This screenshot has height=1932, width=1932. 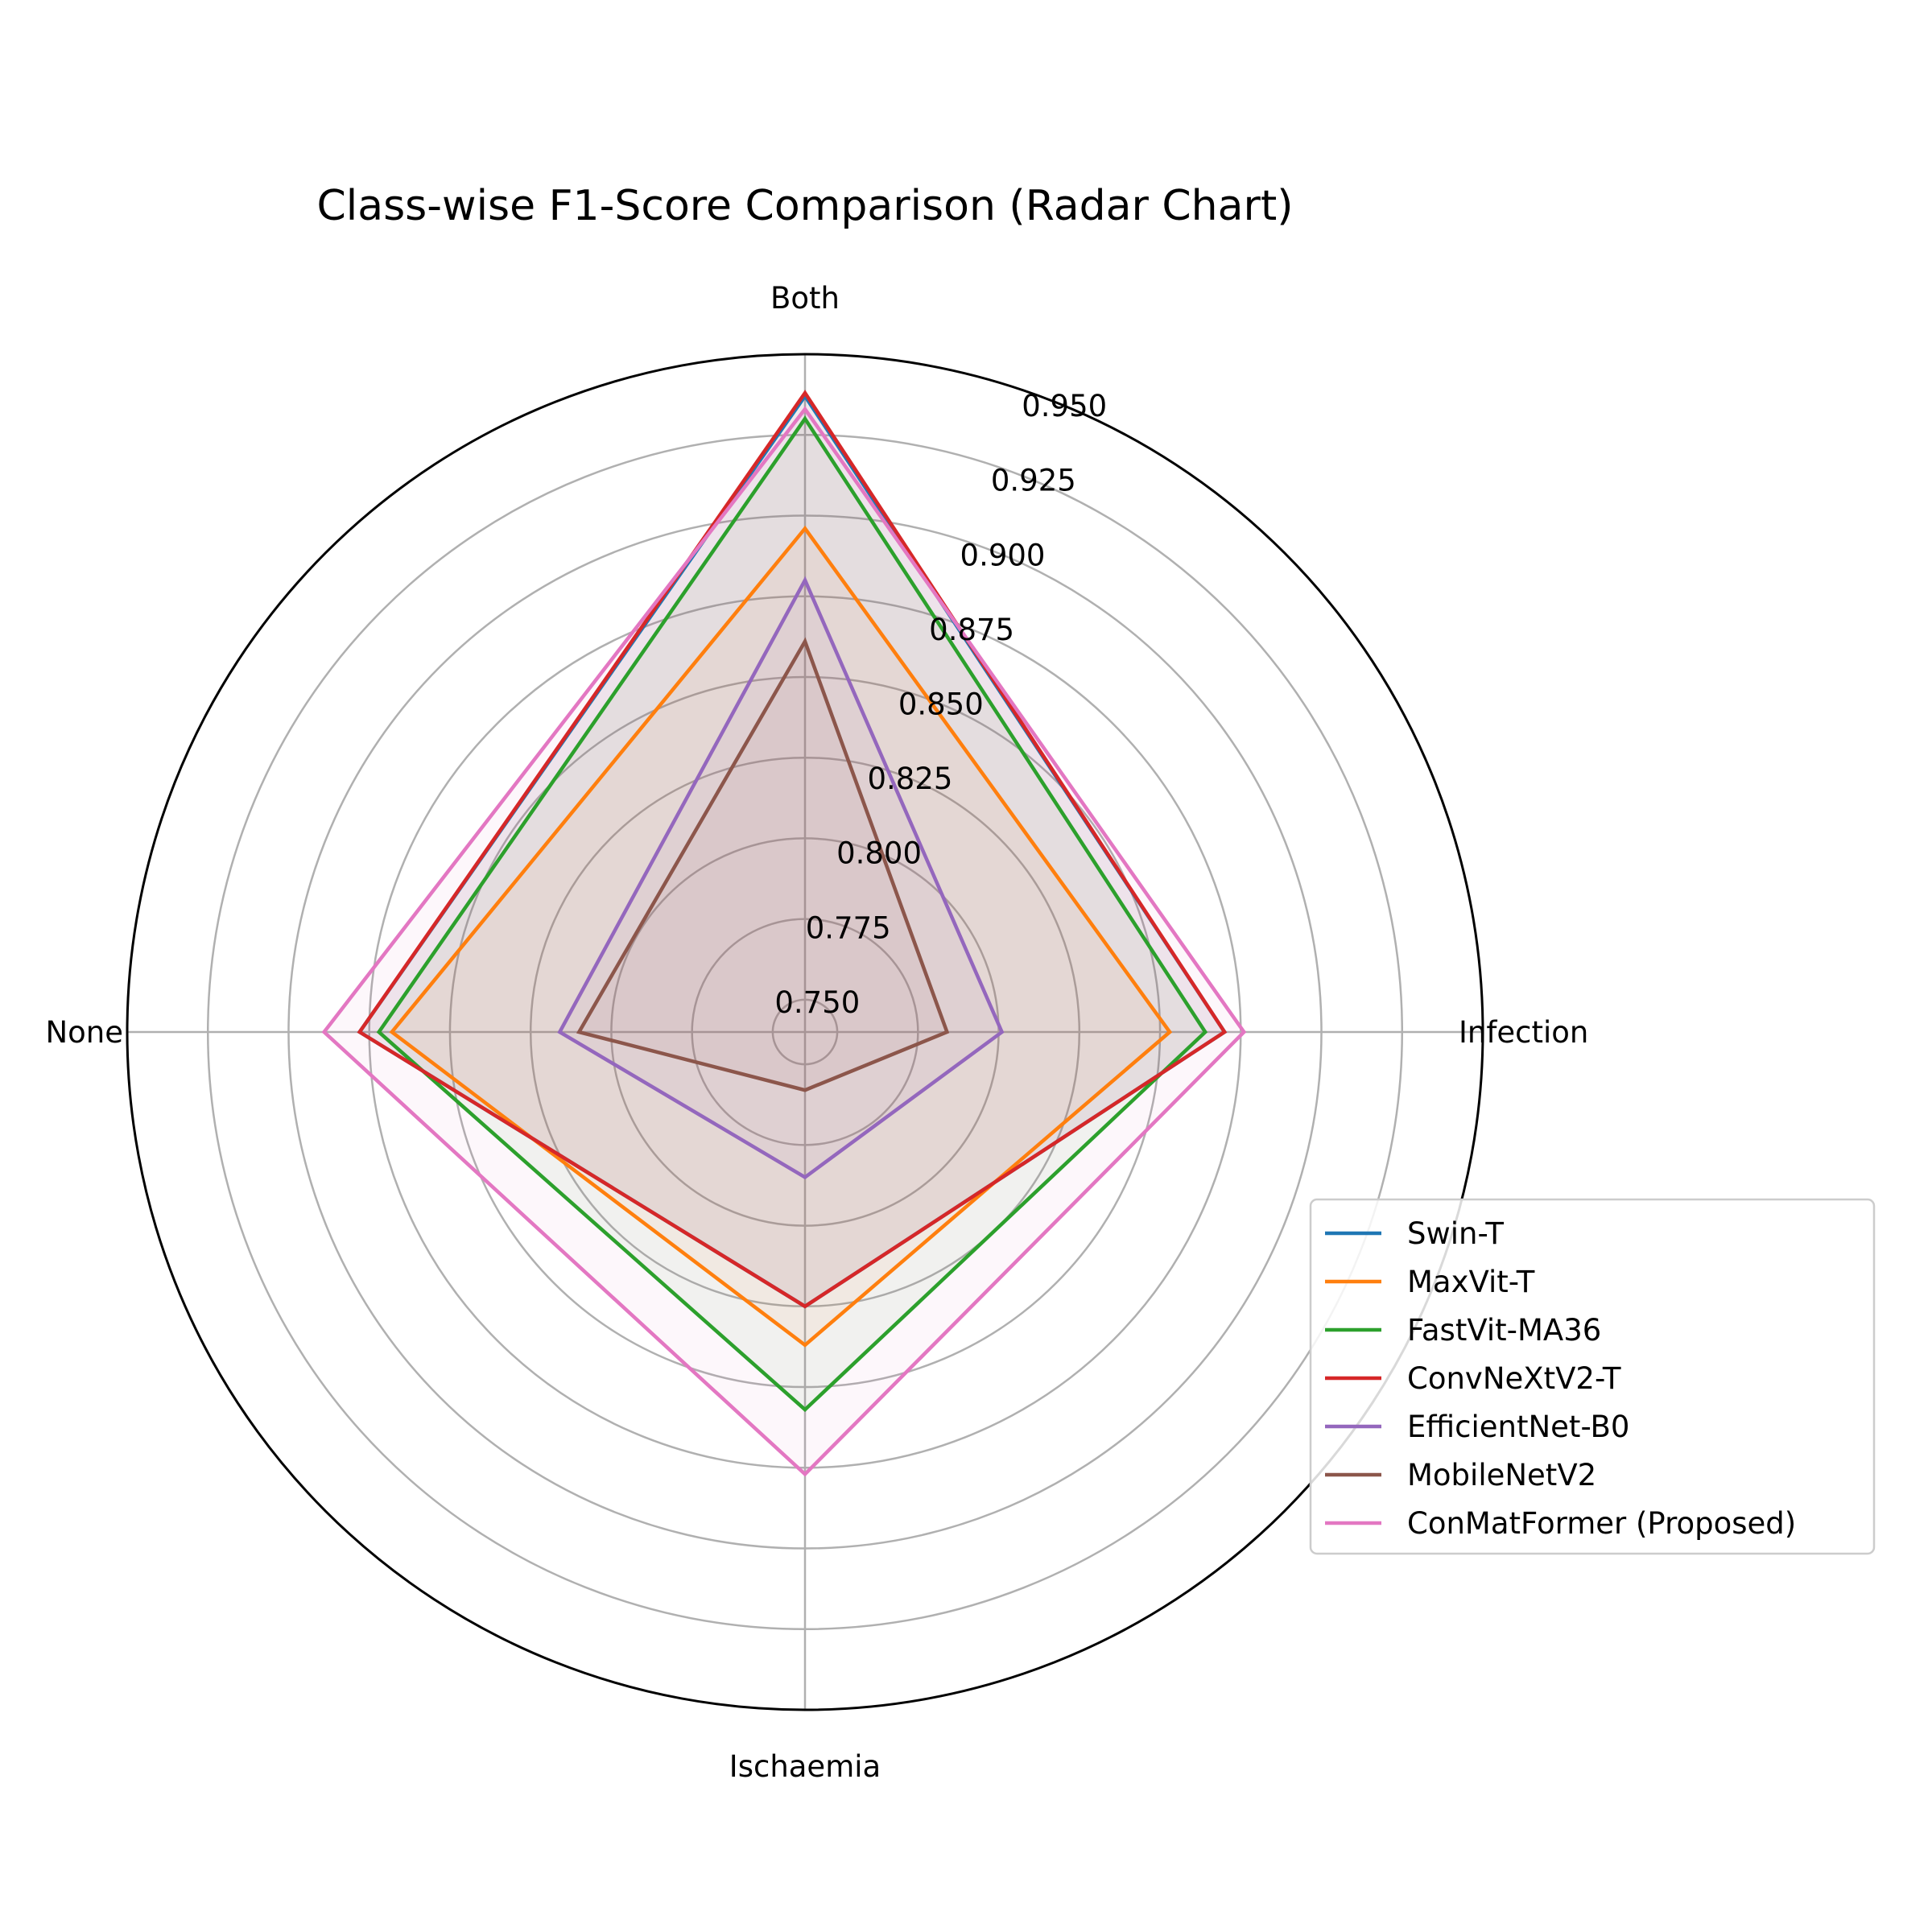 What do you see at coordinates (1514, 1378) in the screenshot?
I see `legend-label: ConvNeXtV2-T` at bounding box center [1514, 1378].